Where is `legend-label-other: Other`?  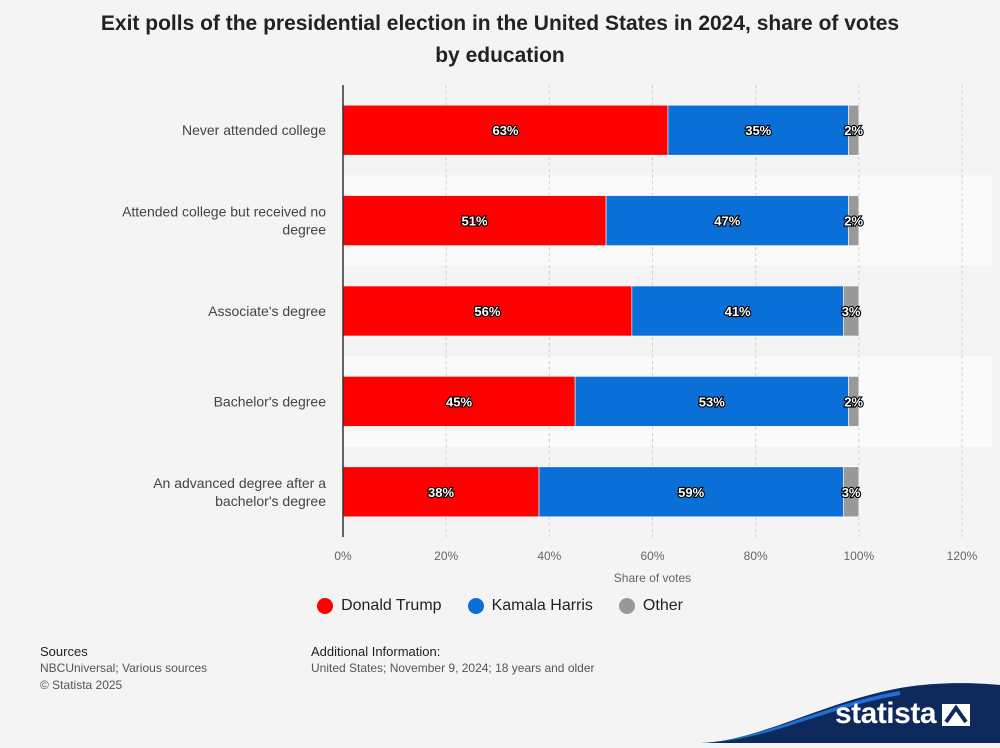 legend-label-other: Other is located at coordinates (662, 605).